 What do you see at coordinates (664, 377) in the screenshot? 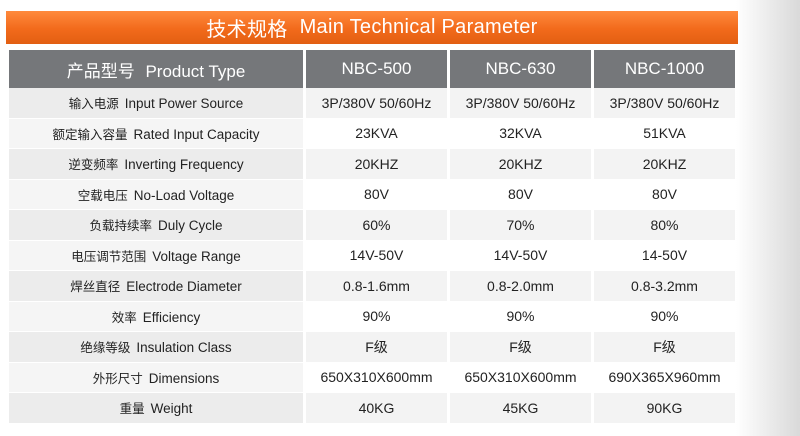
I see `spec-value: 690X365X960mm` at bounding box center [664, 377].